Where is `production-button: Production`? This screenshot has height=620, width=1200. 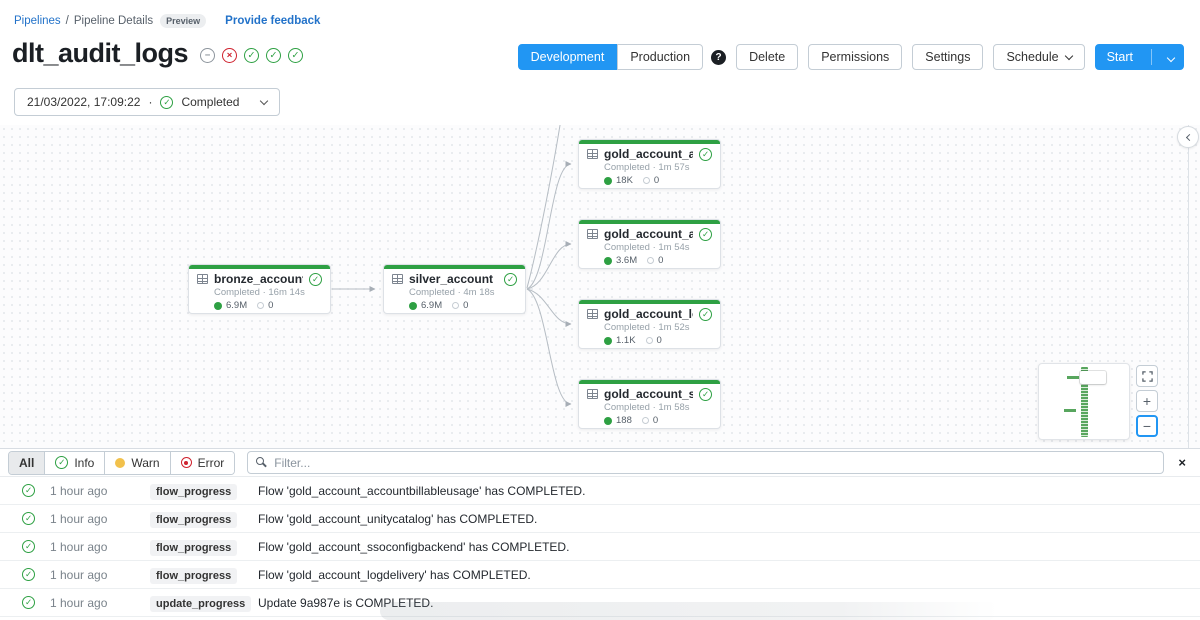 production-button: Production is located at coordinates (660, 57).